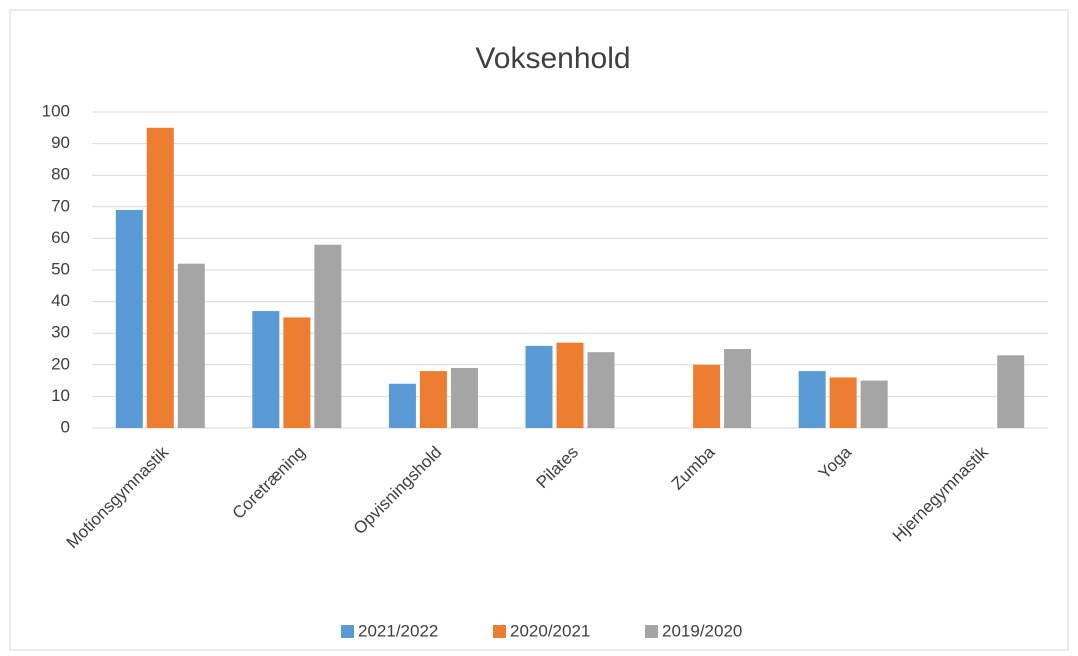 The image size is (1078, 656). Describe the element at coordinates (702, 630) in the screenshot. I see `legend-label: 2019/2020` at that location.